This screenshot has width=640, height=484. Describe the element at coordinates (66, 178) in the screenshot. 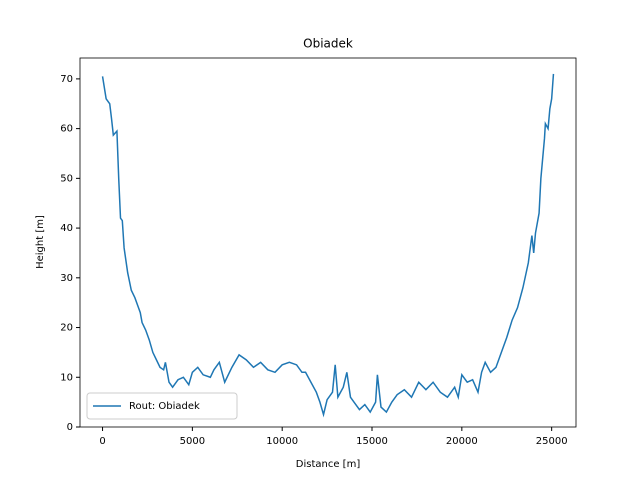

I see `y-tick-label: 50` at that location.